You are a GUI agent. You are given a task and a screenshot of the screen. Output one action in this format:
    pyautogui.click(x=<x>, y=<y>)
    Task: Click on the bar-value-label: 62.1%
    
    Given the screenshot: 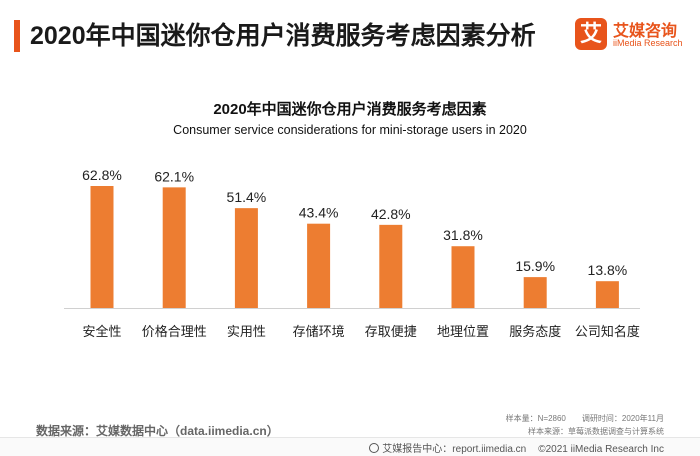 What is the action you would take?
    pyautogui.click(x=174, y=176)
    